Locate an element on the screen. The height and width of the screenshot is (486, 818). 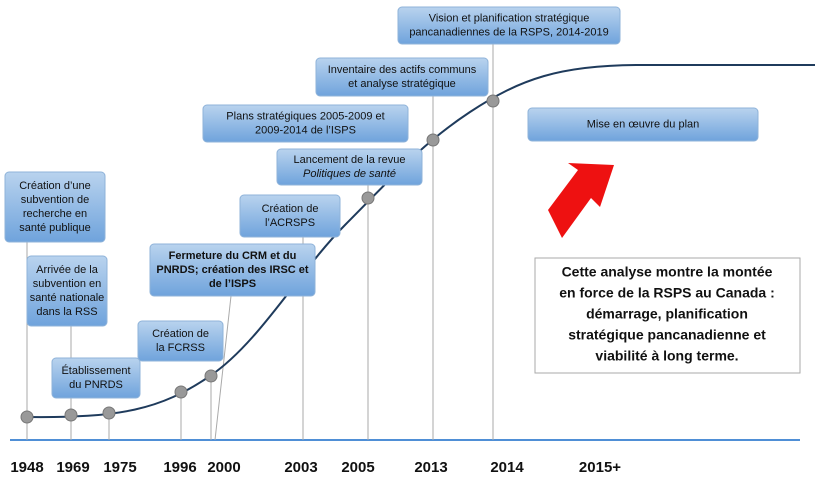
event-label: Inventaire des actifs communs is located at coordinates (402, 70).